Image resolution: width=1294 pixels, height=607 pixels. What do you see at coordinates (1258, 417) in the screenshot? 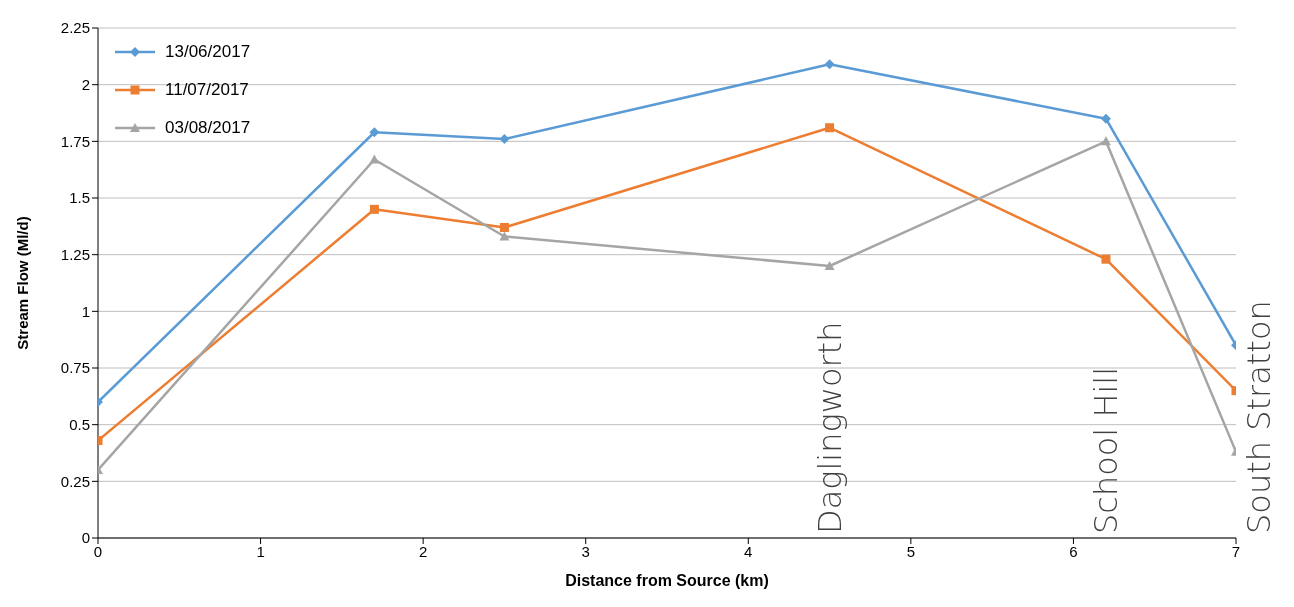
I see `text: South Stratton` at bounding box center [1258, 417].